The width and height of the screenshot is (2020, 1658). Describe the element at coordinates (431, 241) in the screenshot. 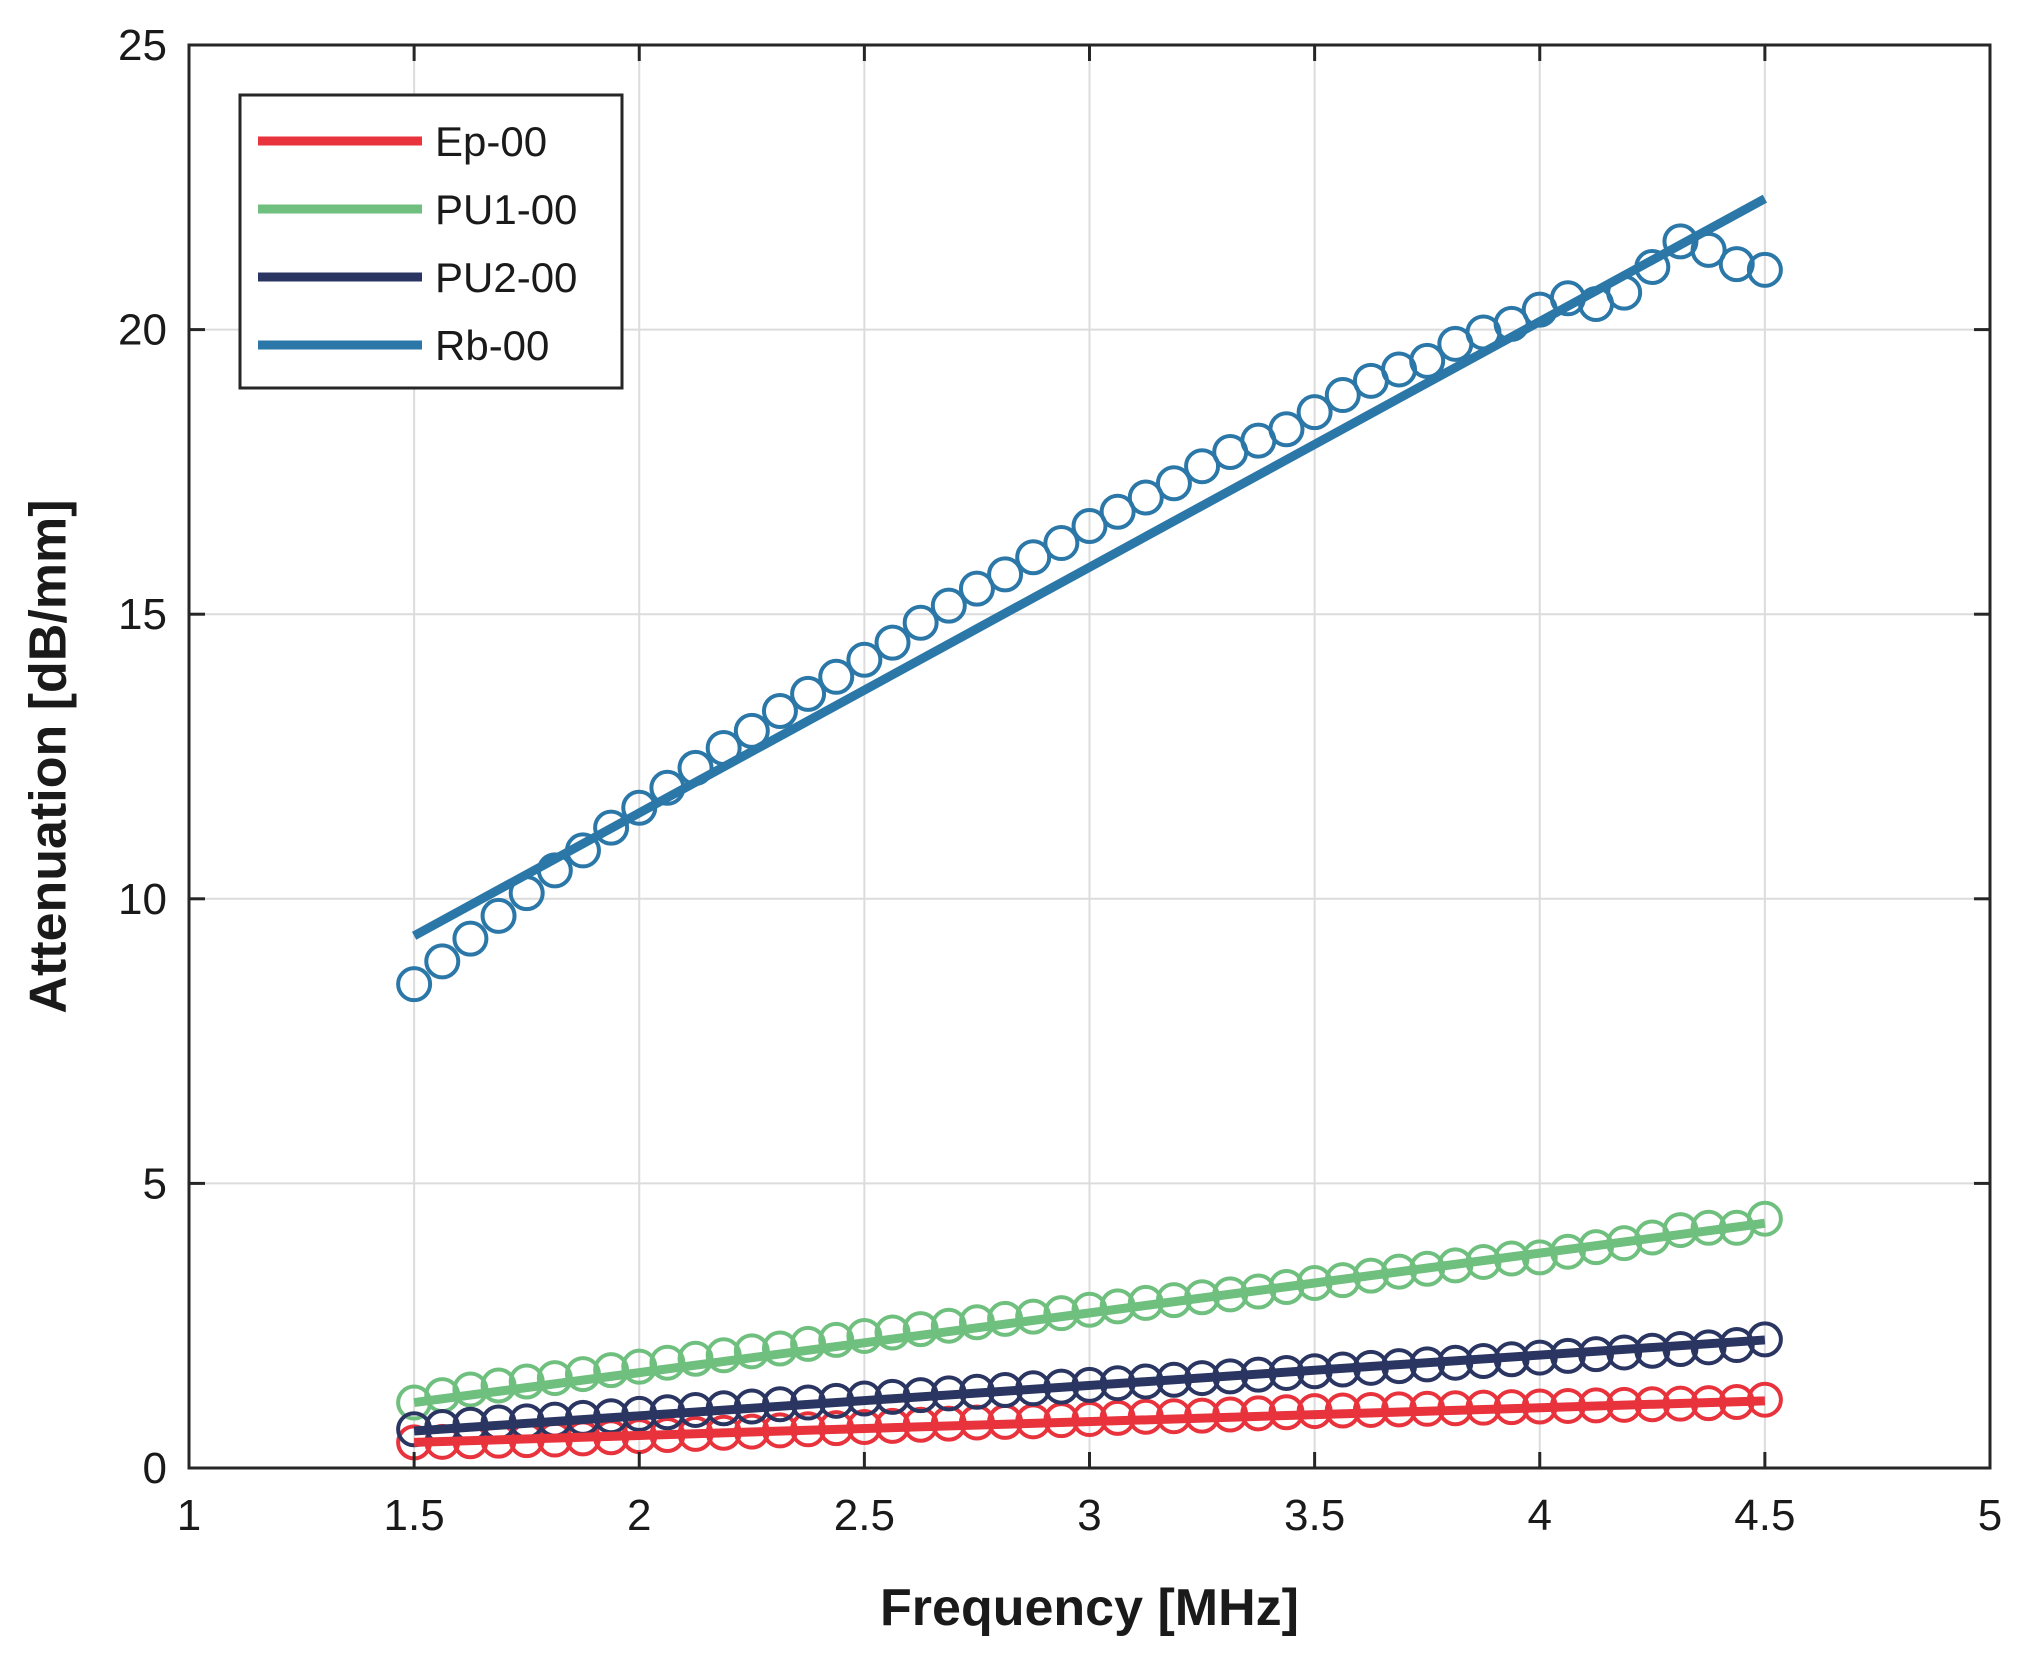

I see `legend: Ep-00 PU1-00 PU2-00 Rb-00` at that location.